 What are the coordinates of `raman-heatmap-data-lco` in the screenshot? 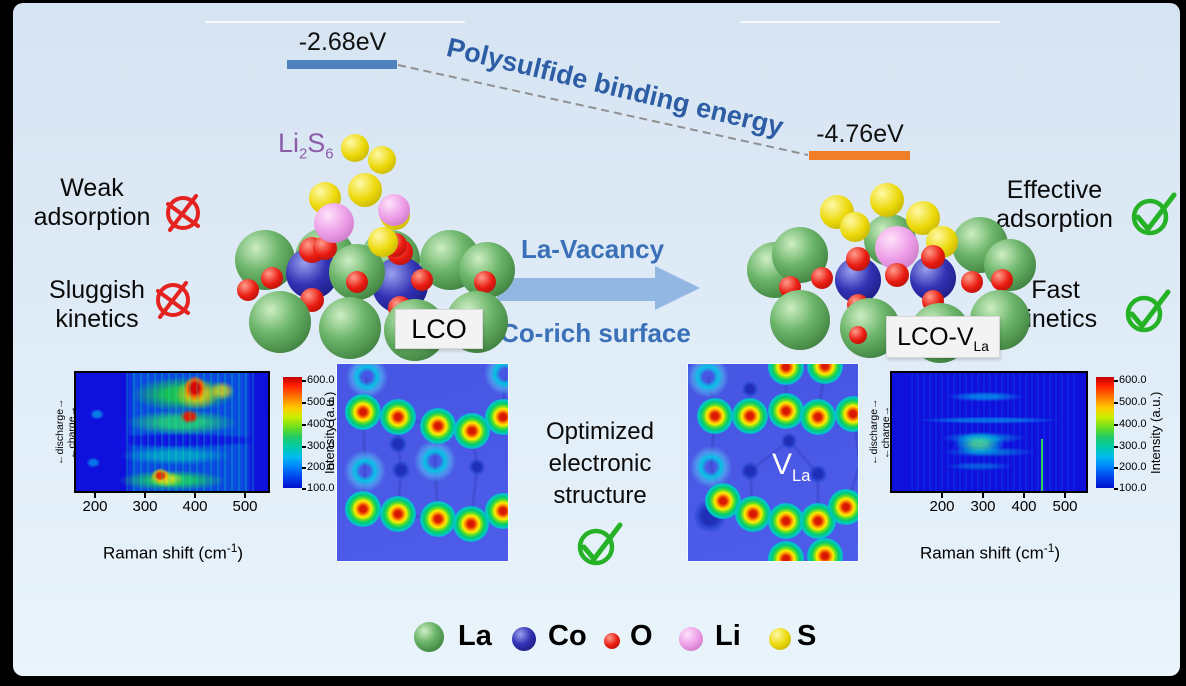 It's located at (172, 432).